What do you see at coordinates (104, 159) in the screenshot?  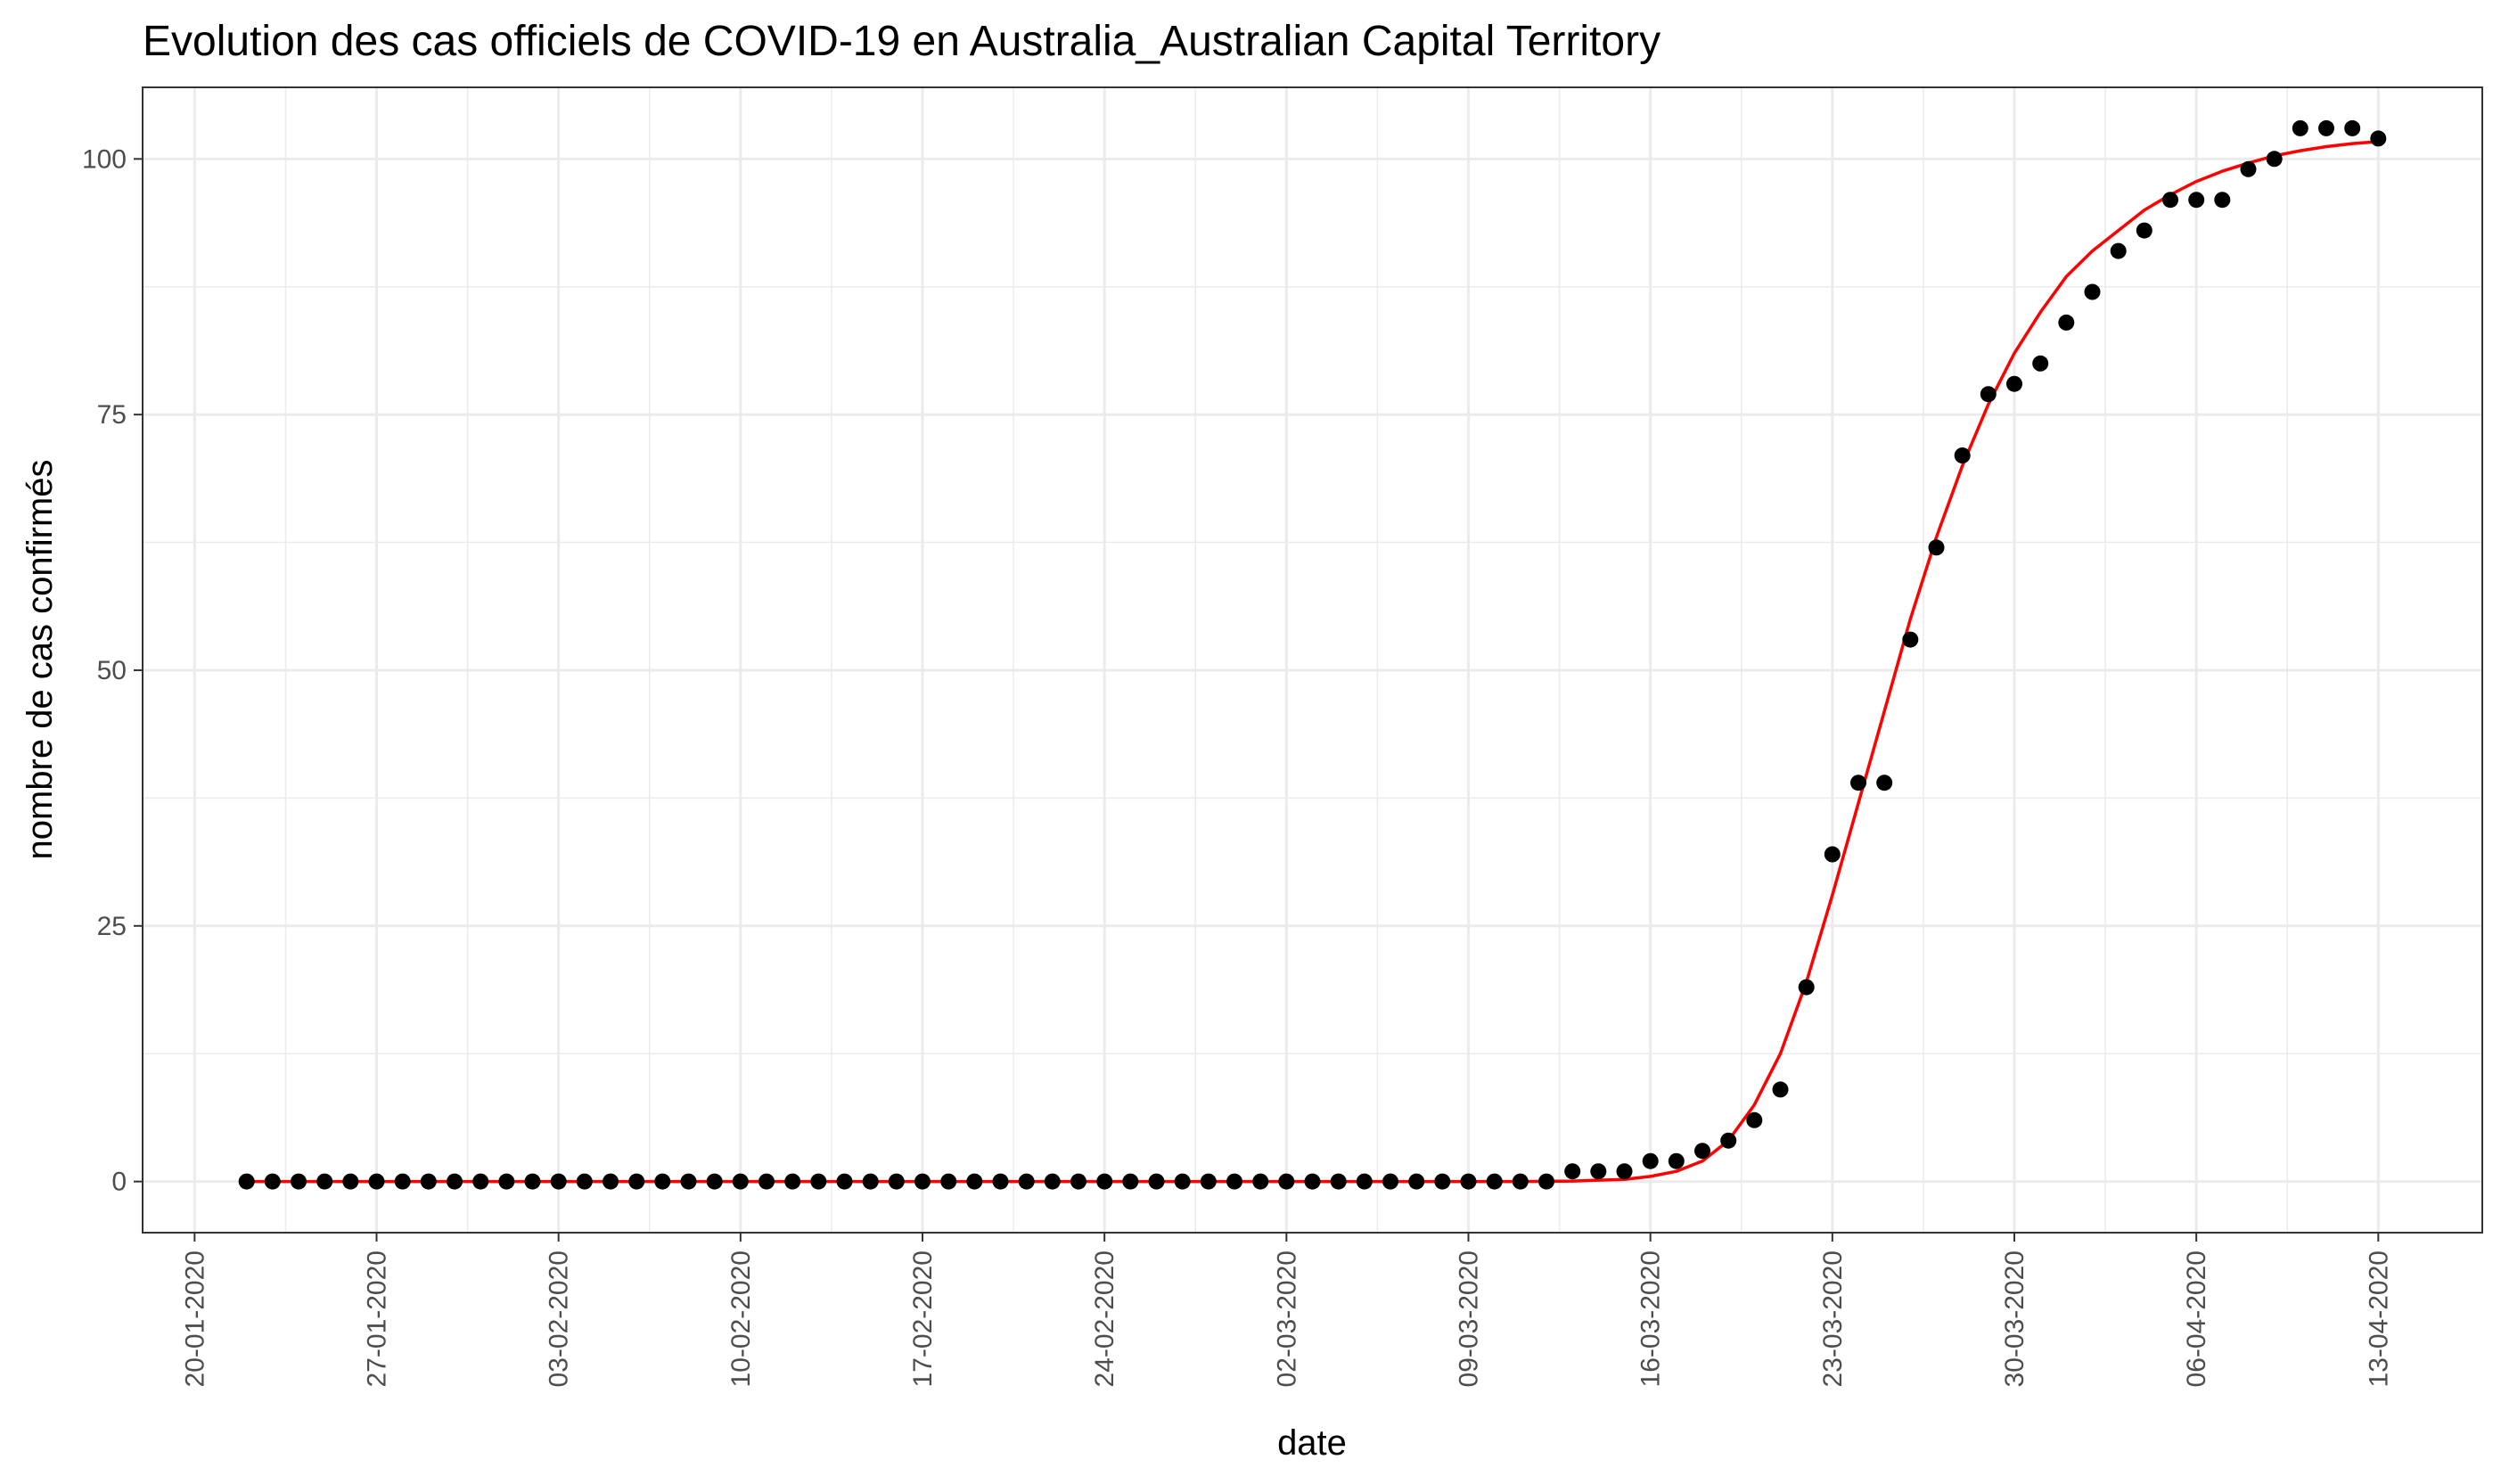 I see `y-tick-label: 100` at bounding box center [104, 159].